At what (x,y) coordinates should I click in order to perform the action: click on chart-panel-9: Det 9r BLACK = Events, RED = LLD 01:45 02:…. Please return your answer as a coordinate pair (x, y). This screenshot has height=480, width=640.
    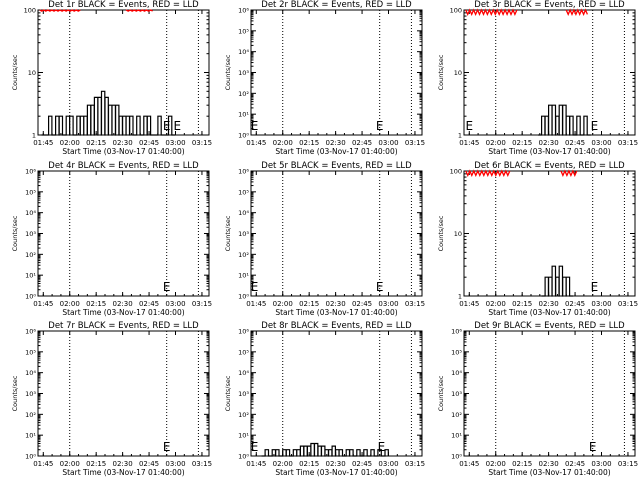
    Looking at the image, I should click on (537, 399).